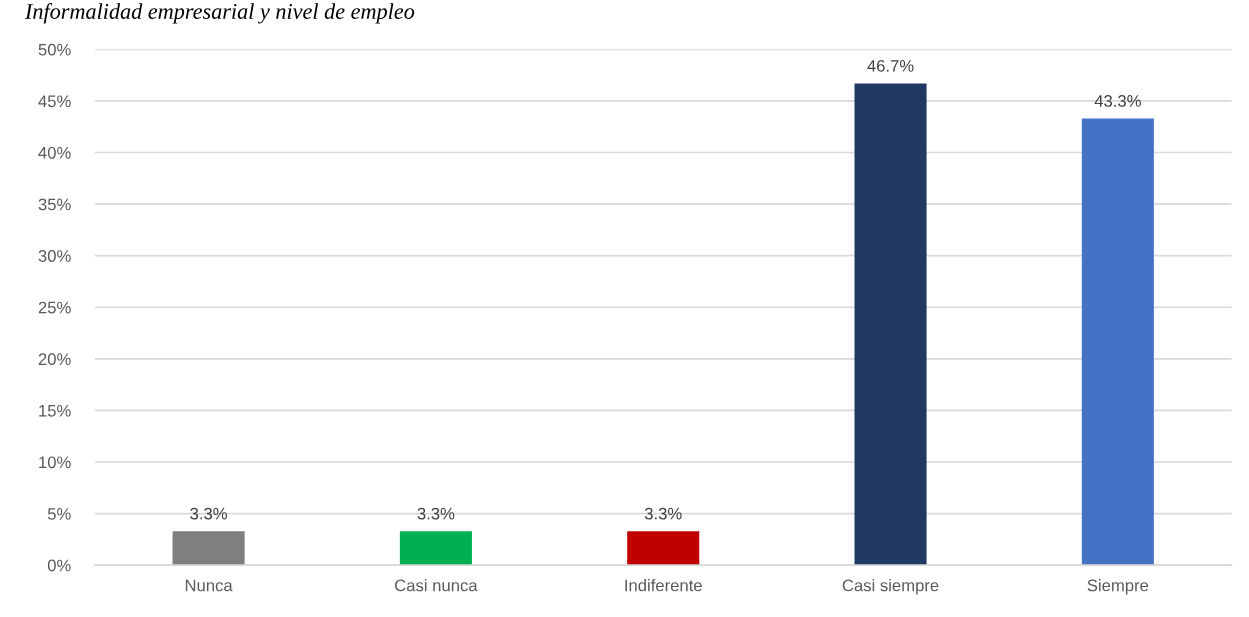  Describe the element at coordinates (436, 585) in the screenshot. I see `x-tick-label: Casi nunca` at that location.